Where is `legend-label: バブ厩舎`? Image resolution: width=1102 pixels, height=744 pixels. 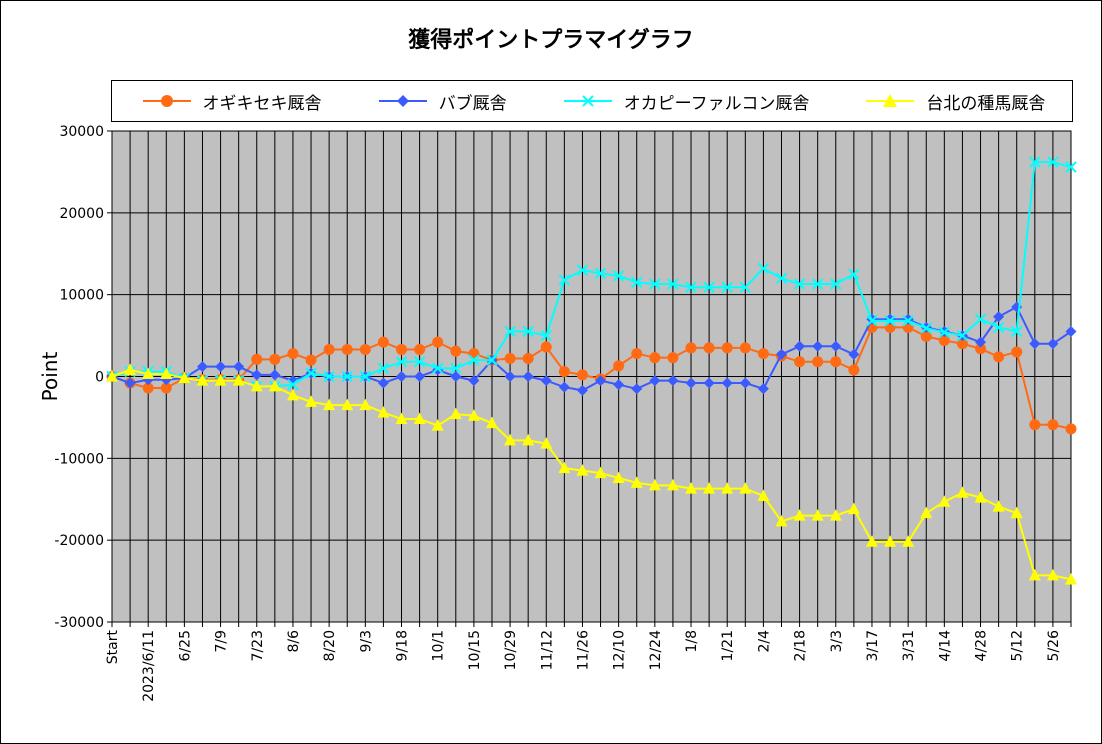
legend-label: バブ厩舎 is located at coordinates (472, 103).